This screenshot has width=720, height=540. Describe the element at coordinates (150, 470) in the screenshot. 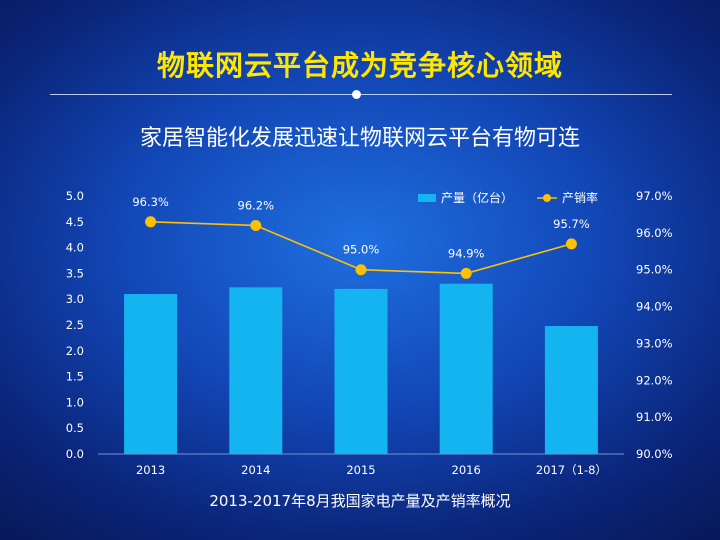

I see `x-tick-0: 2013` at that location.